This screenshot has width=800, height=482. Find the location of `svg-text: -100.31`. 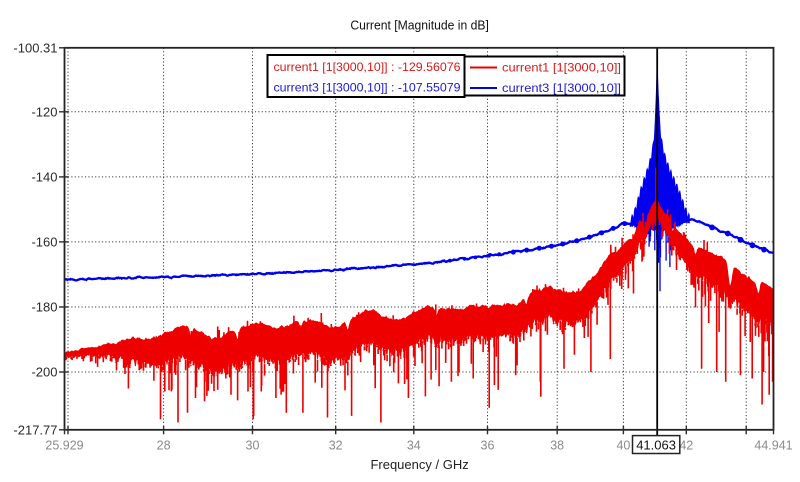

svg-text: -100.31 is located at coordinates (35, 47).